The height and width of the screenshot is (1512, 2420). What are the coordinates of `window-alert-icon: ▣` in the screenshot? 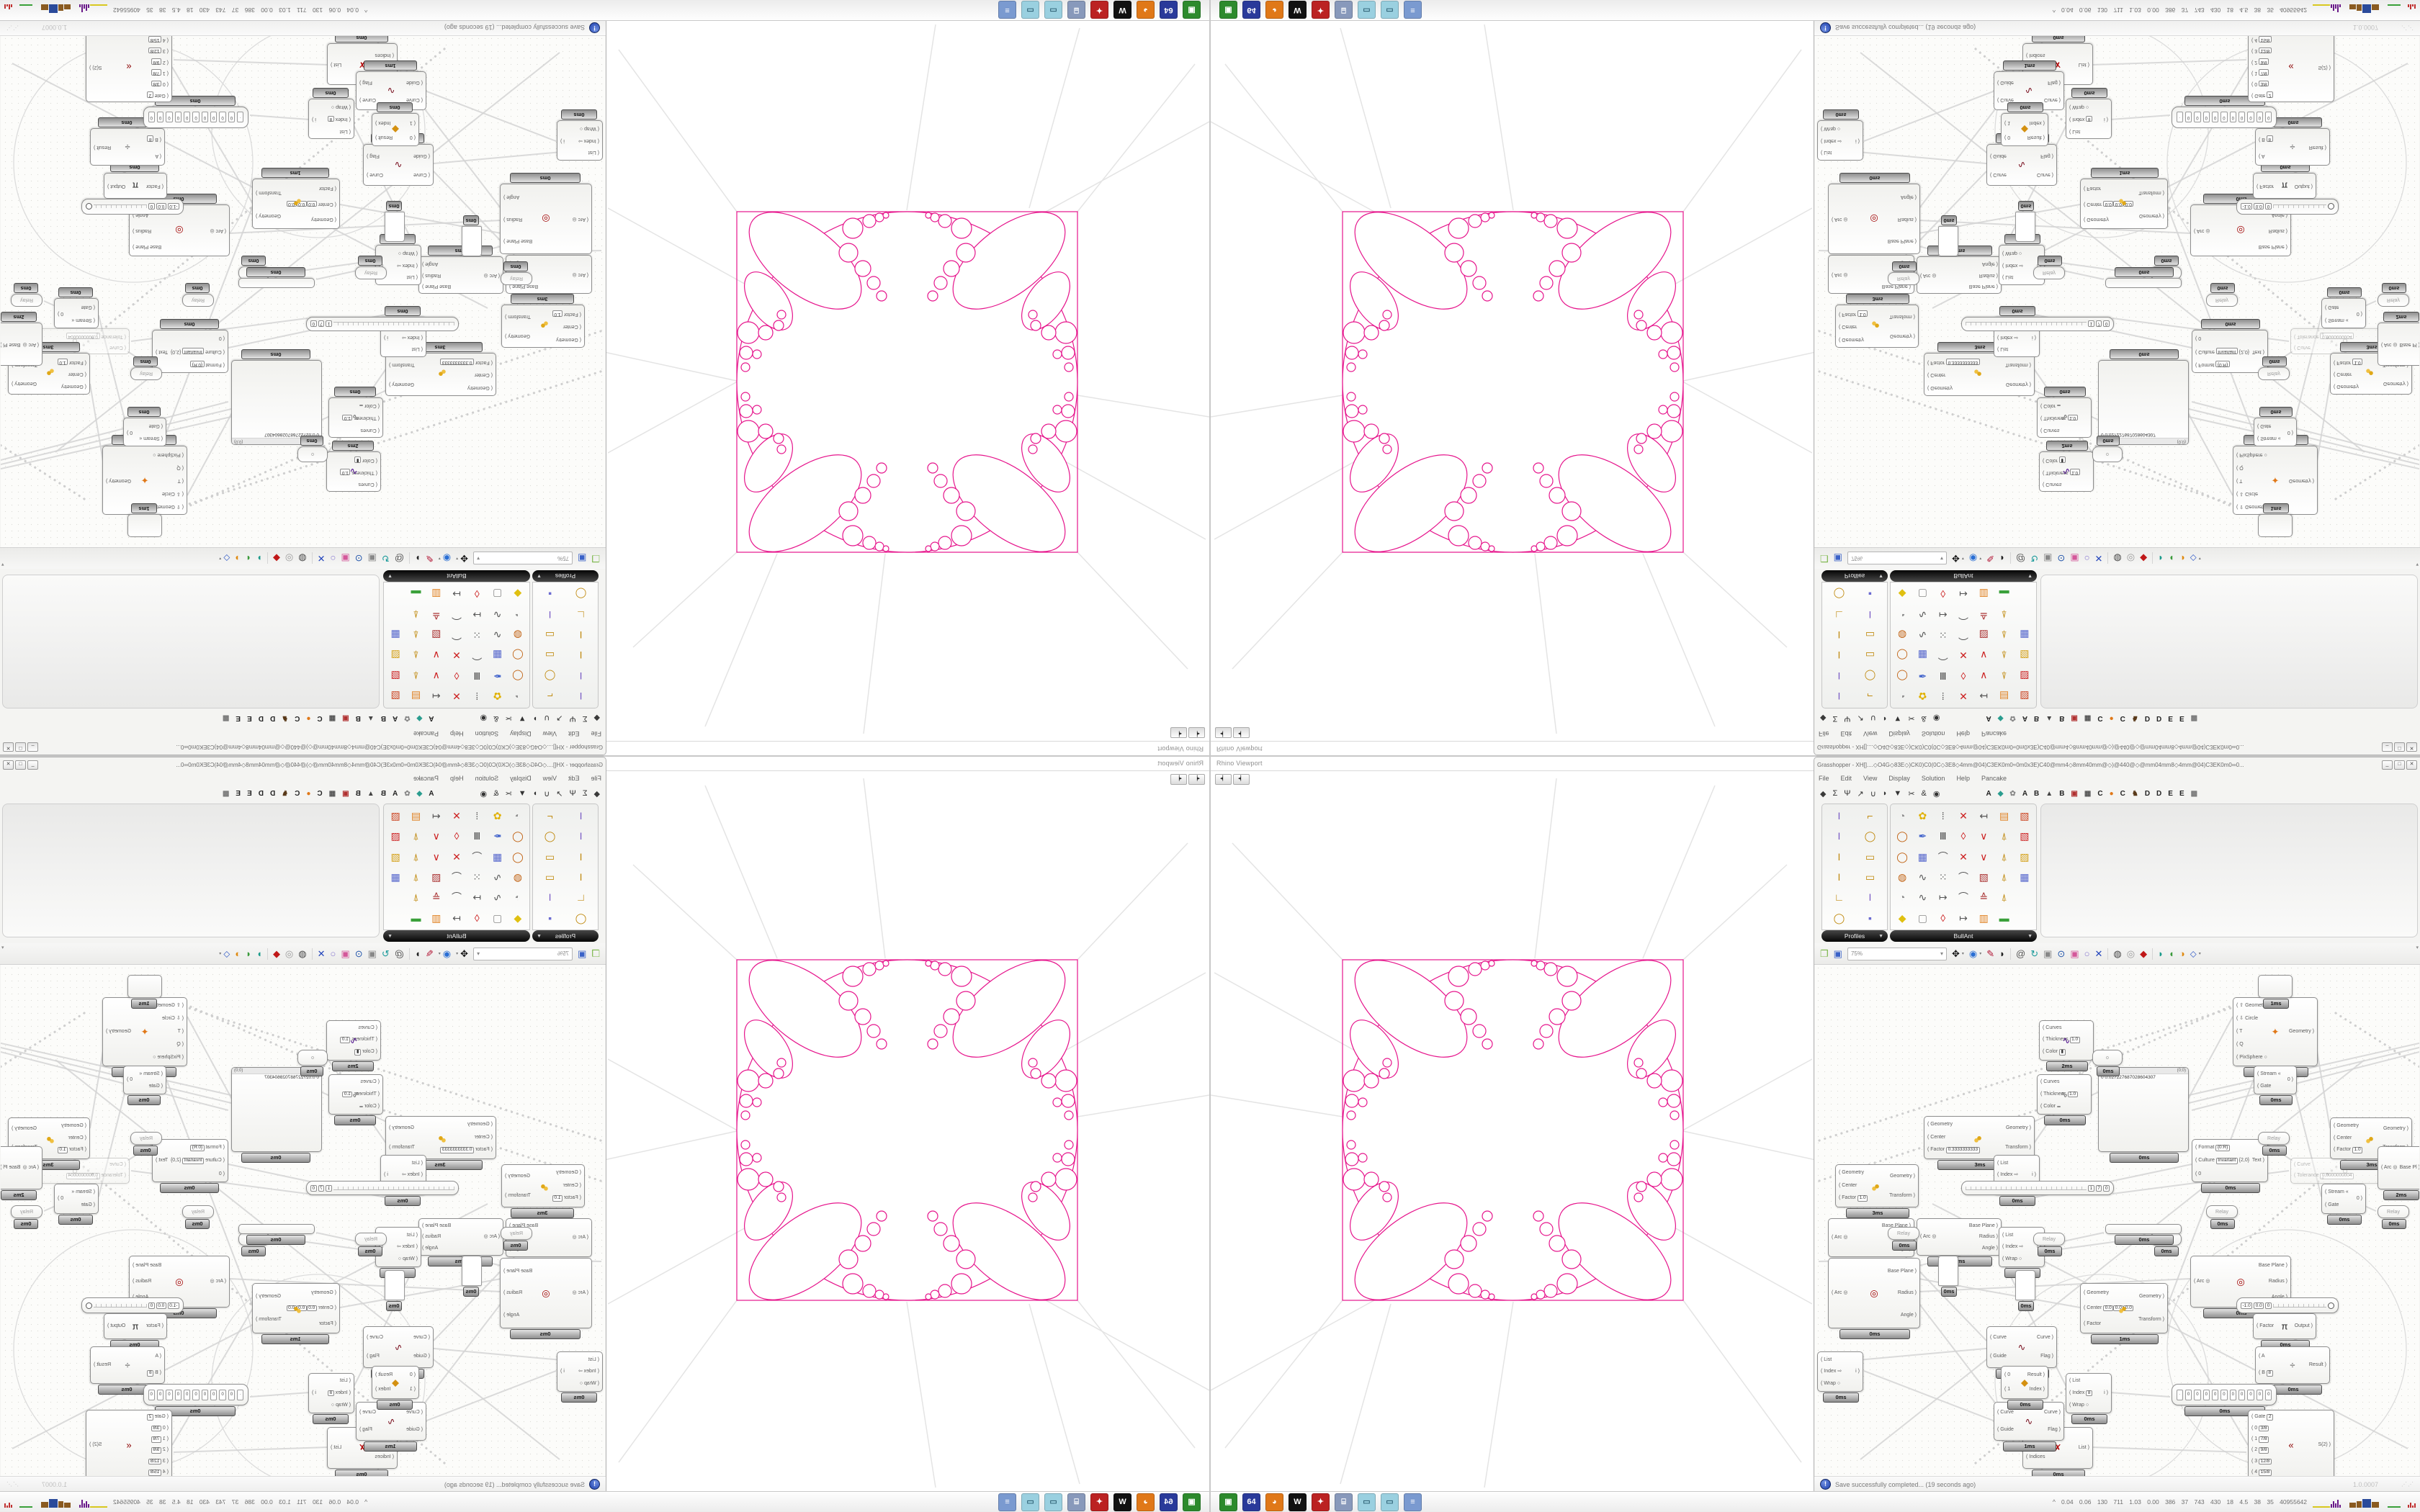 It's located at (372, 953).